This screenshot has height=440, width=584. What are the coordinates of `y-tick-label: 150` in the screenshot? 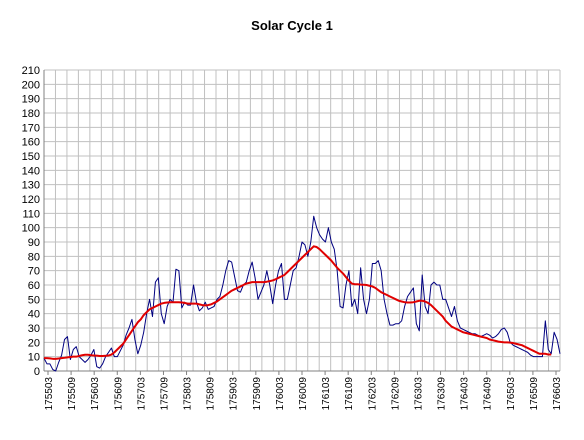 It's located at (31, 157).